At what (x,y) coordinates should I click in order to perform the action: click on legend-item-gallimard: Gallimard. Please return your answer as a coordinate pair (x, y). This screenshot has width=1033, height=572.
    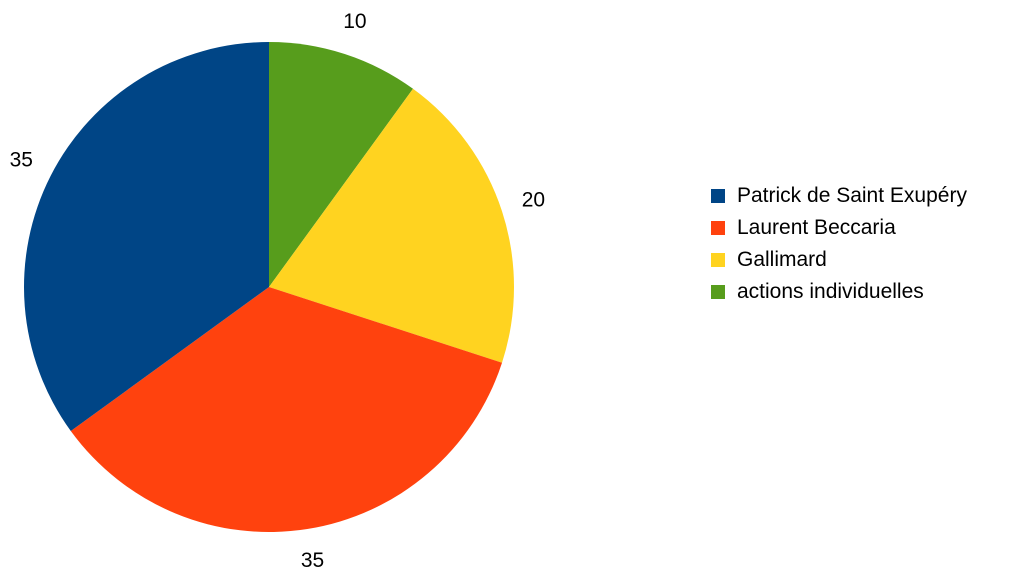
    Looking at the image, I should click on (839, 260).